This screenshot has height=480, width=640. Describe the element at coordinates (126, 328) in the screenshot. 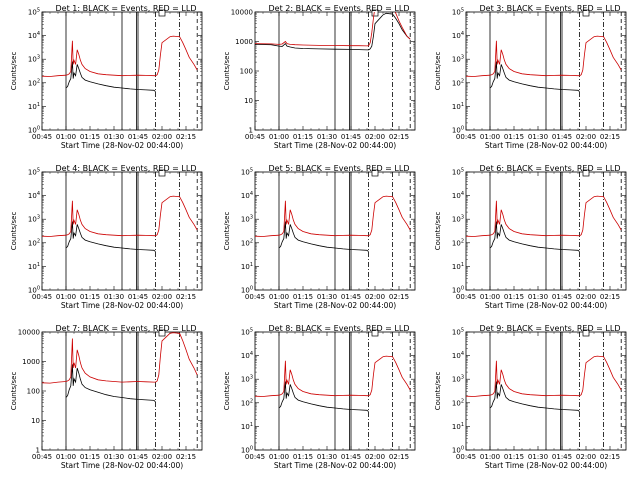

I see `panel-title: Det 7: BLACK = Events, RED = LLD` at that location.